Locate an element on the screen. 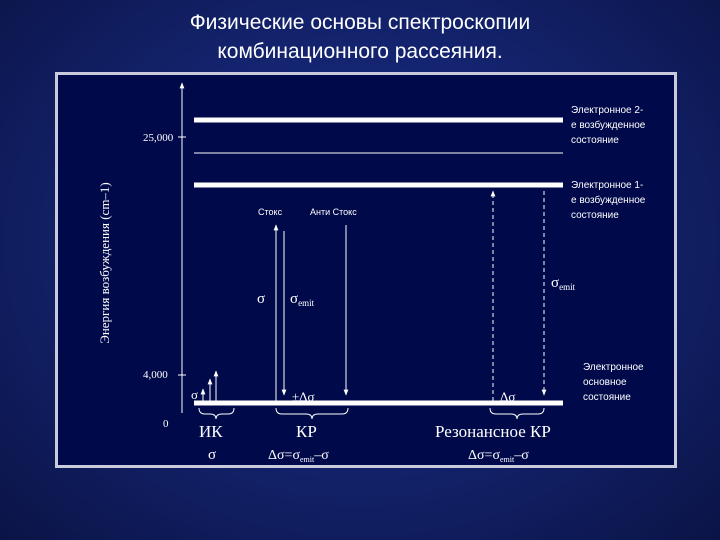 The height and width of the screenshot is (540, 720). ir-sigma: σ is located at coordinates (194, 394).